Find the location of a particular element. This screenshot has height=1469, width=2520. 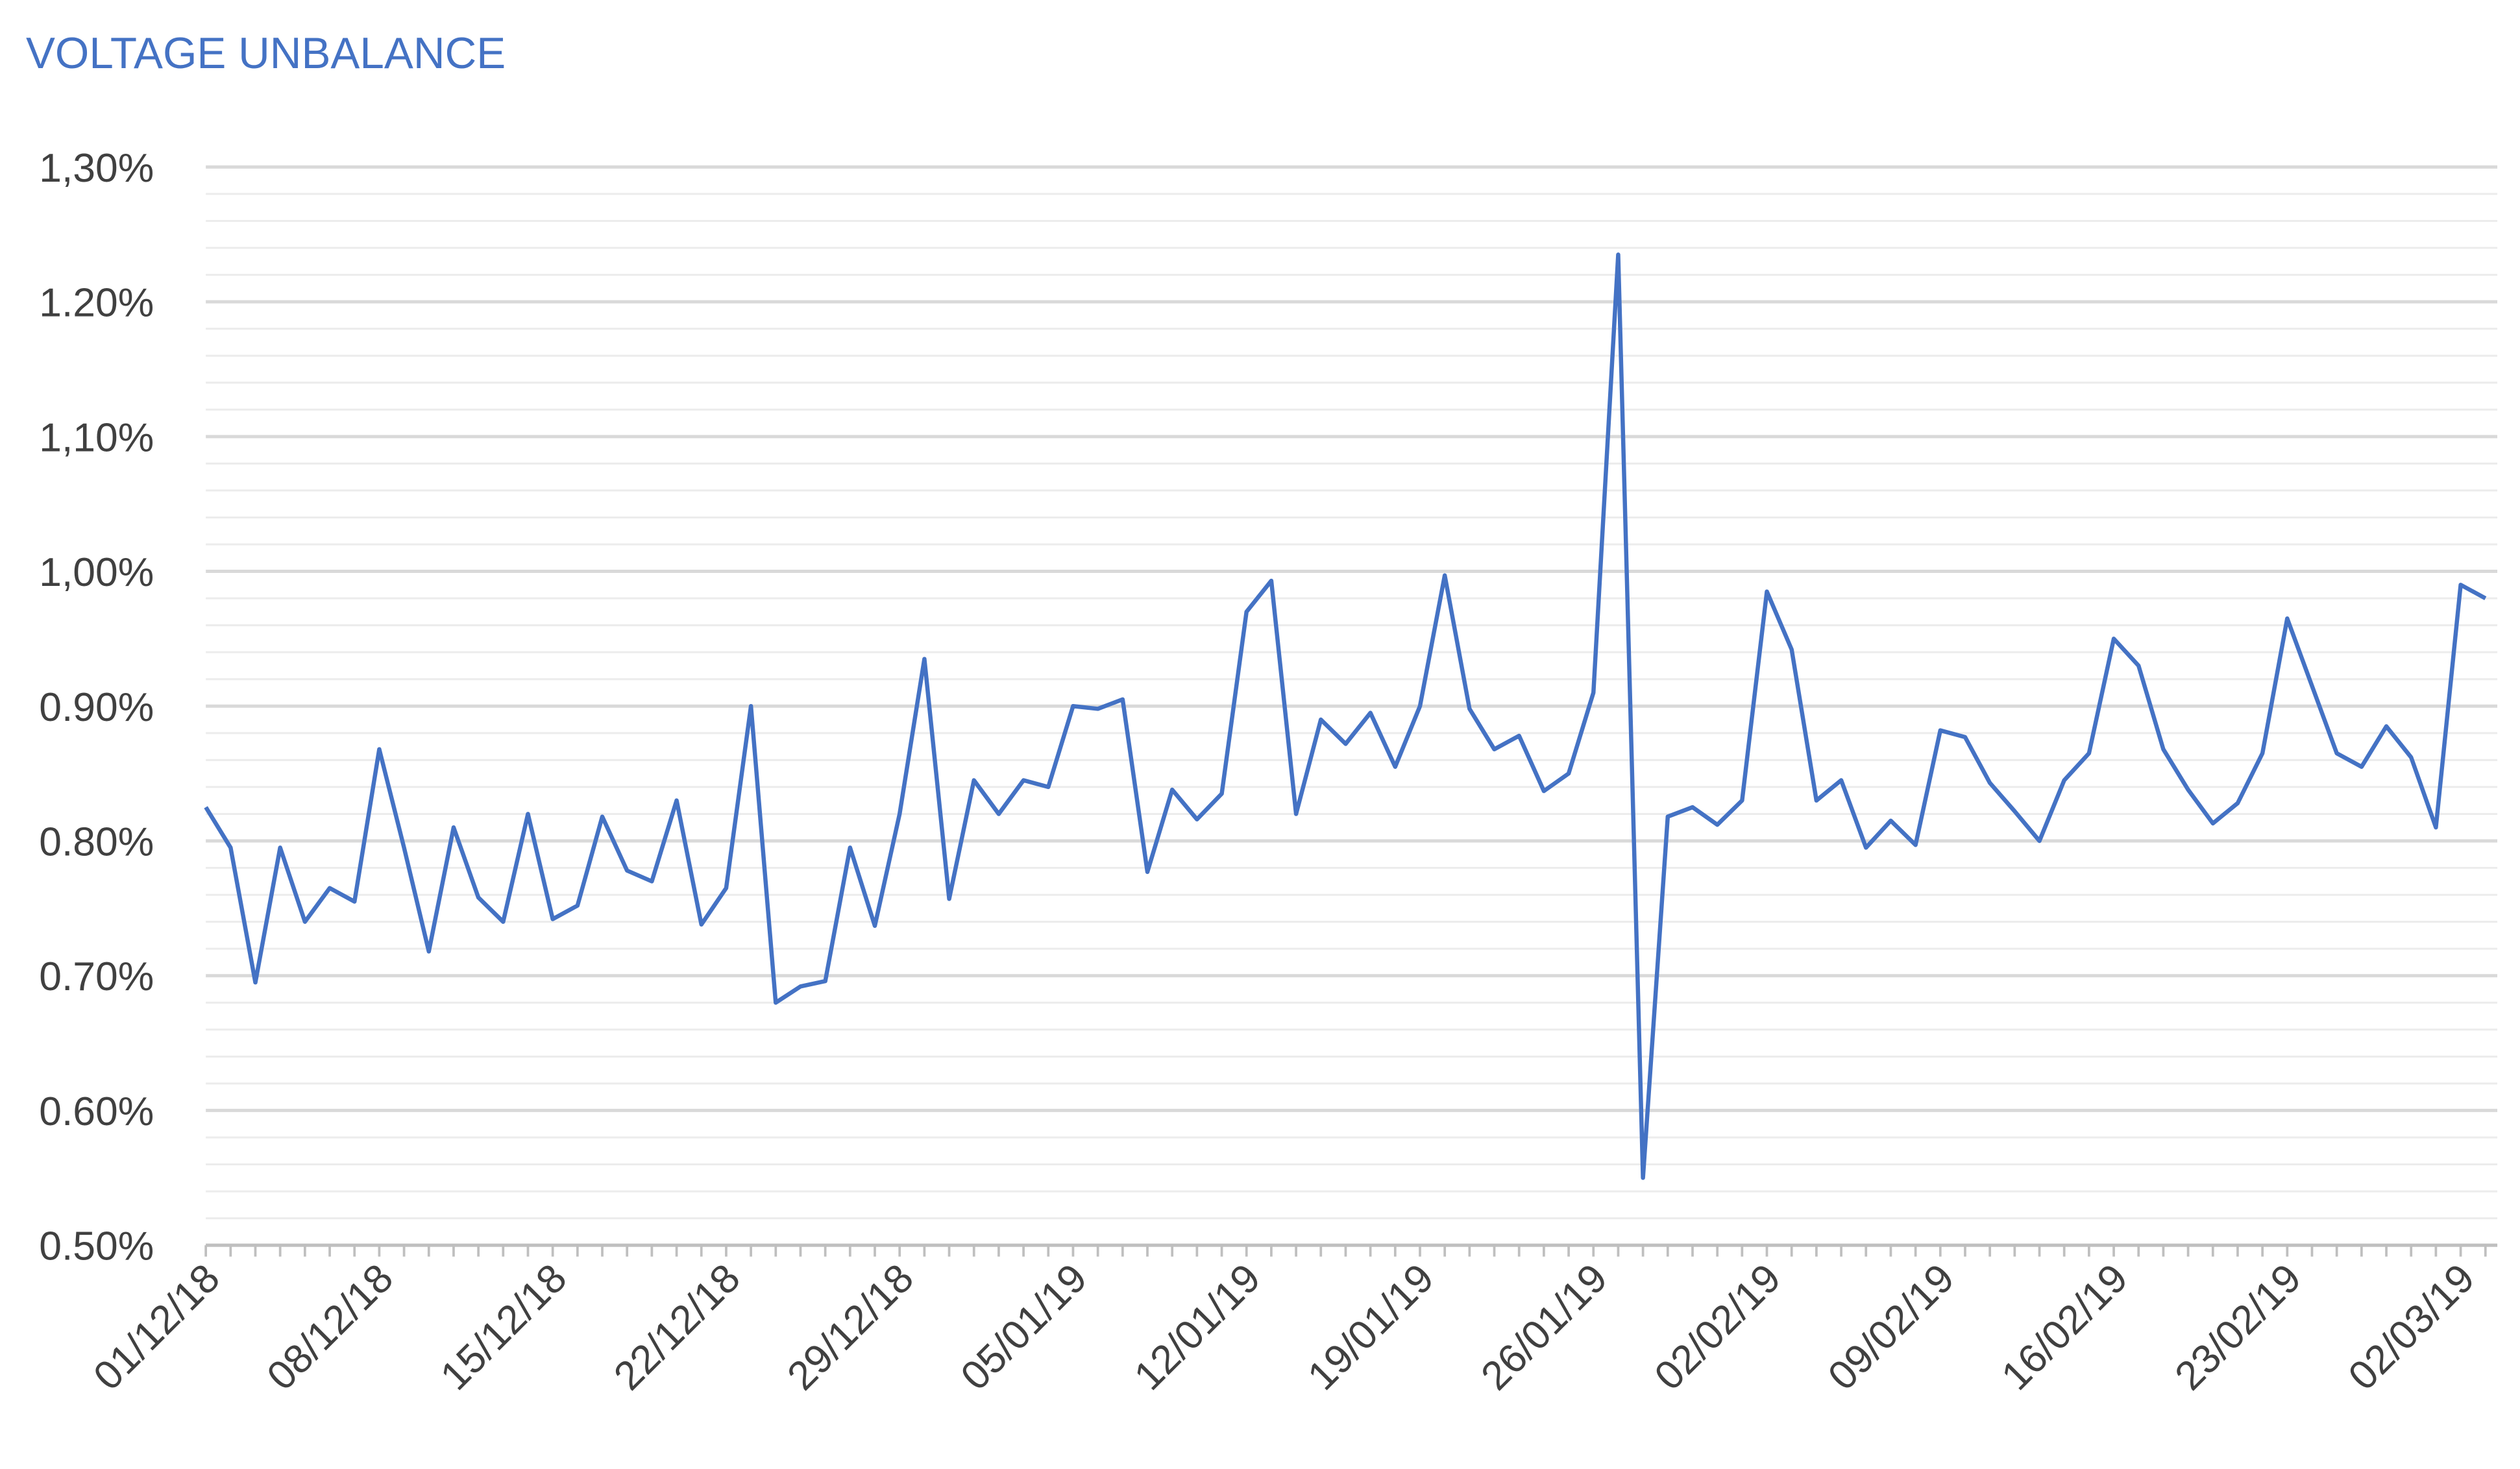

y-tick-label: 1,30% is located at coordinates (97, 168).